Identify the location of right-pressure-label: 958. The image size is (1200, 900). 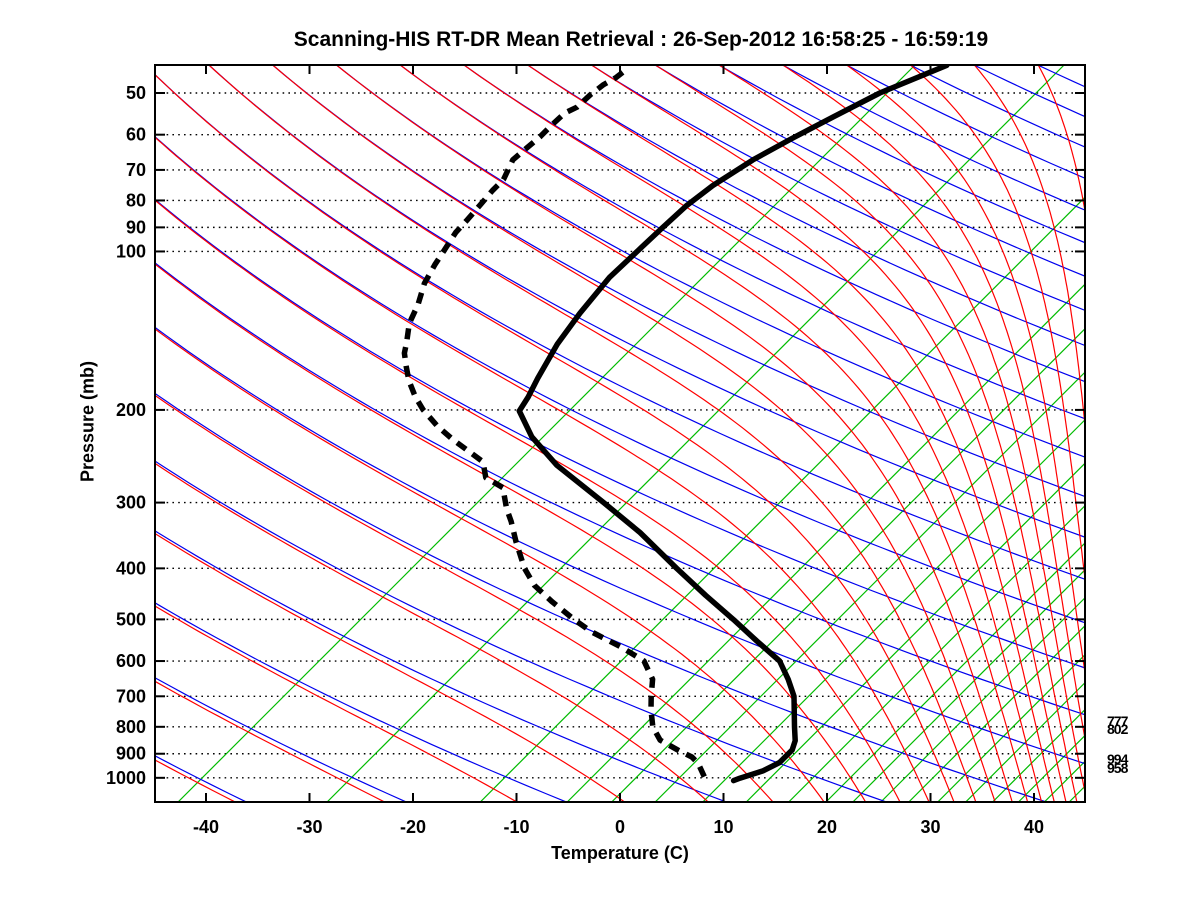
(1118, 768).